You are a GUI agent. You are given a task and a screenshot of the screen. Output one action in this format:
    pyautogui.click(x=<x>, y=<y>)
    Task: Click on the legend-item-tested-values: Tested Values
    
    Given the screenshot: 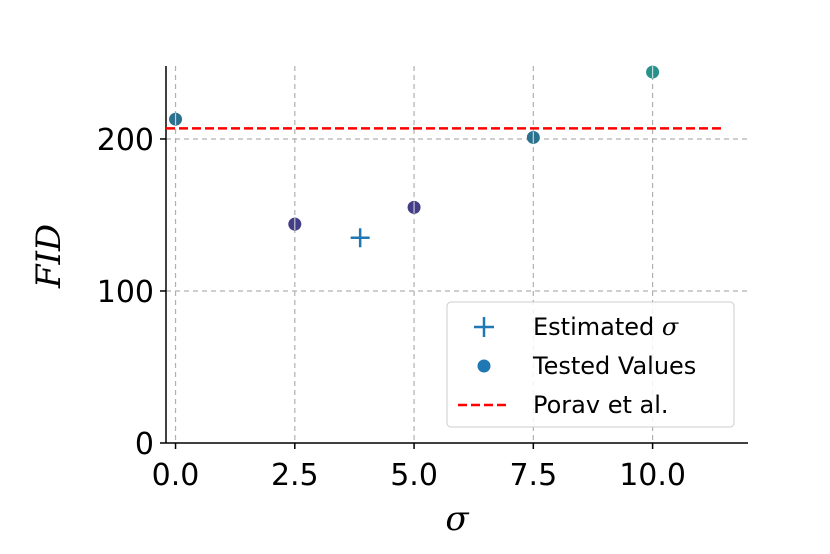 What is the action you would take?
    pyautogui.click(x=586, y=366)
    